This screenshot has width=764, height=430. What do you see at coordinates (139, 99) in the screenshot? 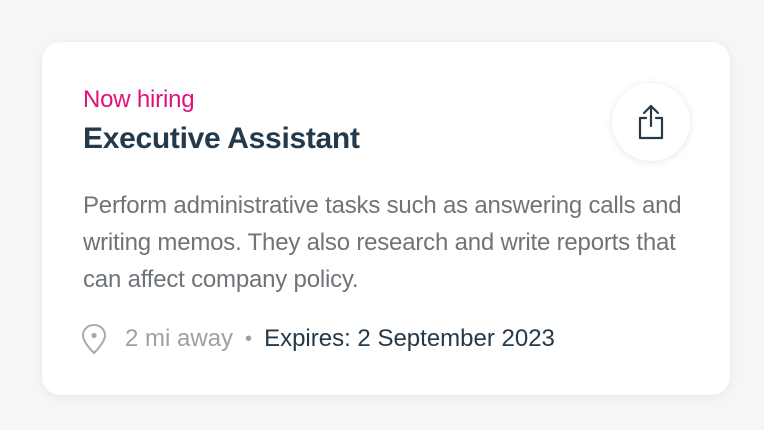
I see `now-hiring-label: Now hiring` at bounding box center [139, 99].